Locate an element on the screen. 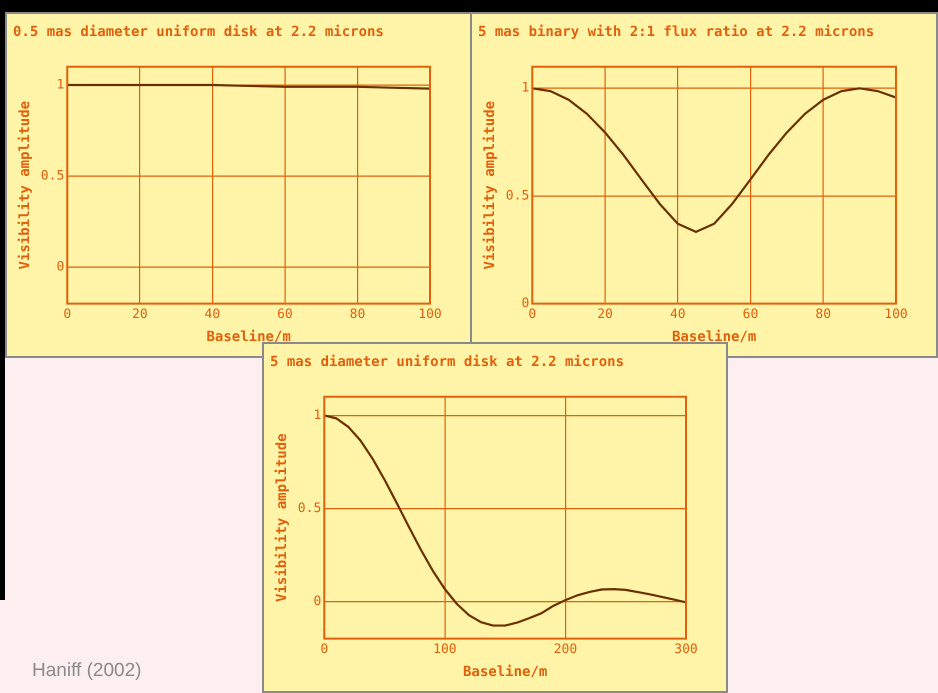 This screenshot has height=693, width=938. x-tick-label: 300 is located at coordinates (686, 649).